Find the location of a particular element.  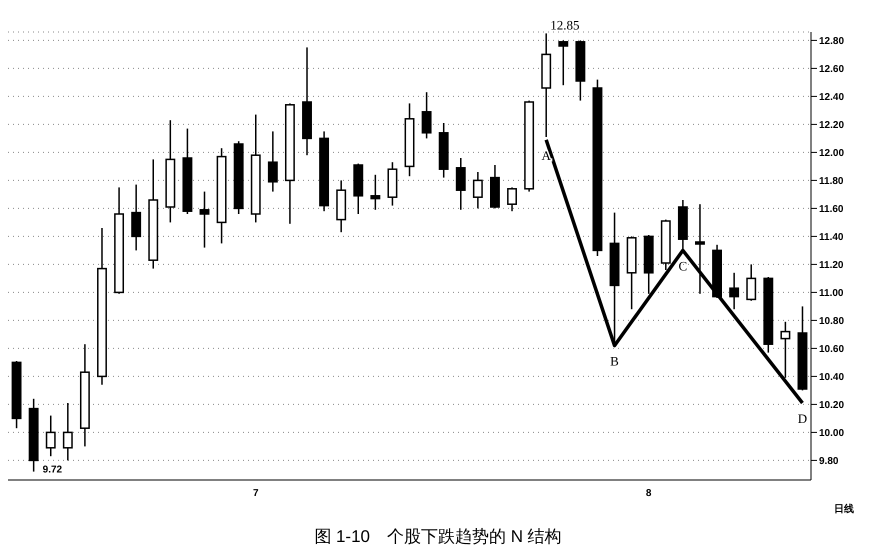

text: 图 1-10 个股下跌趋势的 N 结构 is located at coordinates (438, 537).